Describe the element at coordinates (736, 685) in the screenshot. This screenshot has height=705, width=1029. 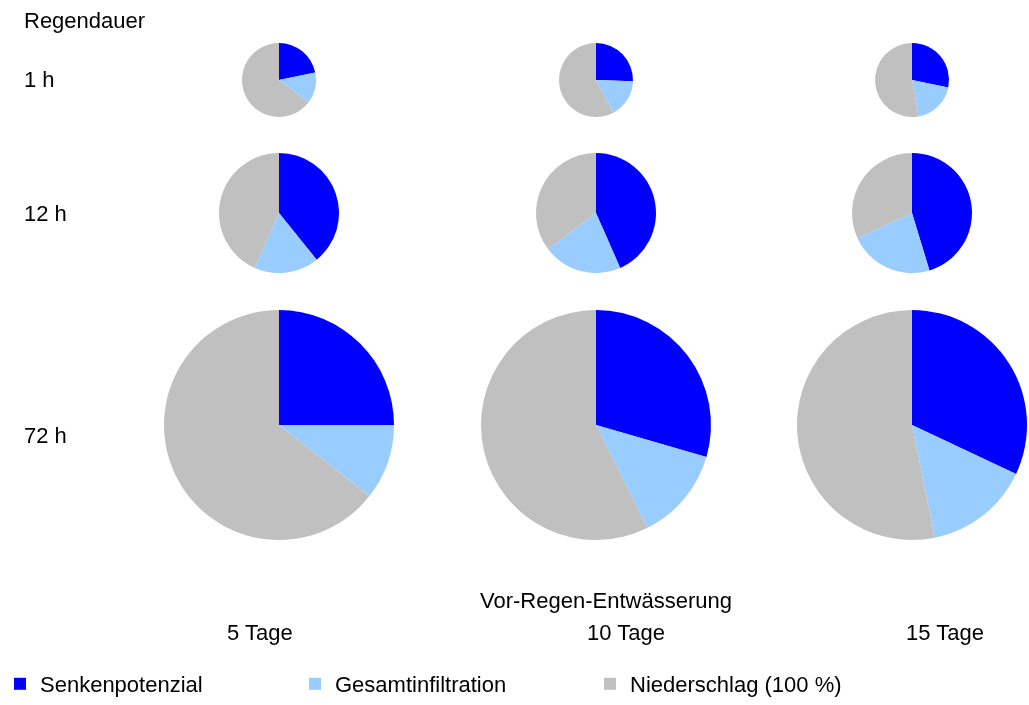
I see `legend-label: Niederschlag (100 %)` at that location.